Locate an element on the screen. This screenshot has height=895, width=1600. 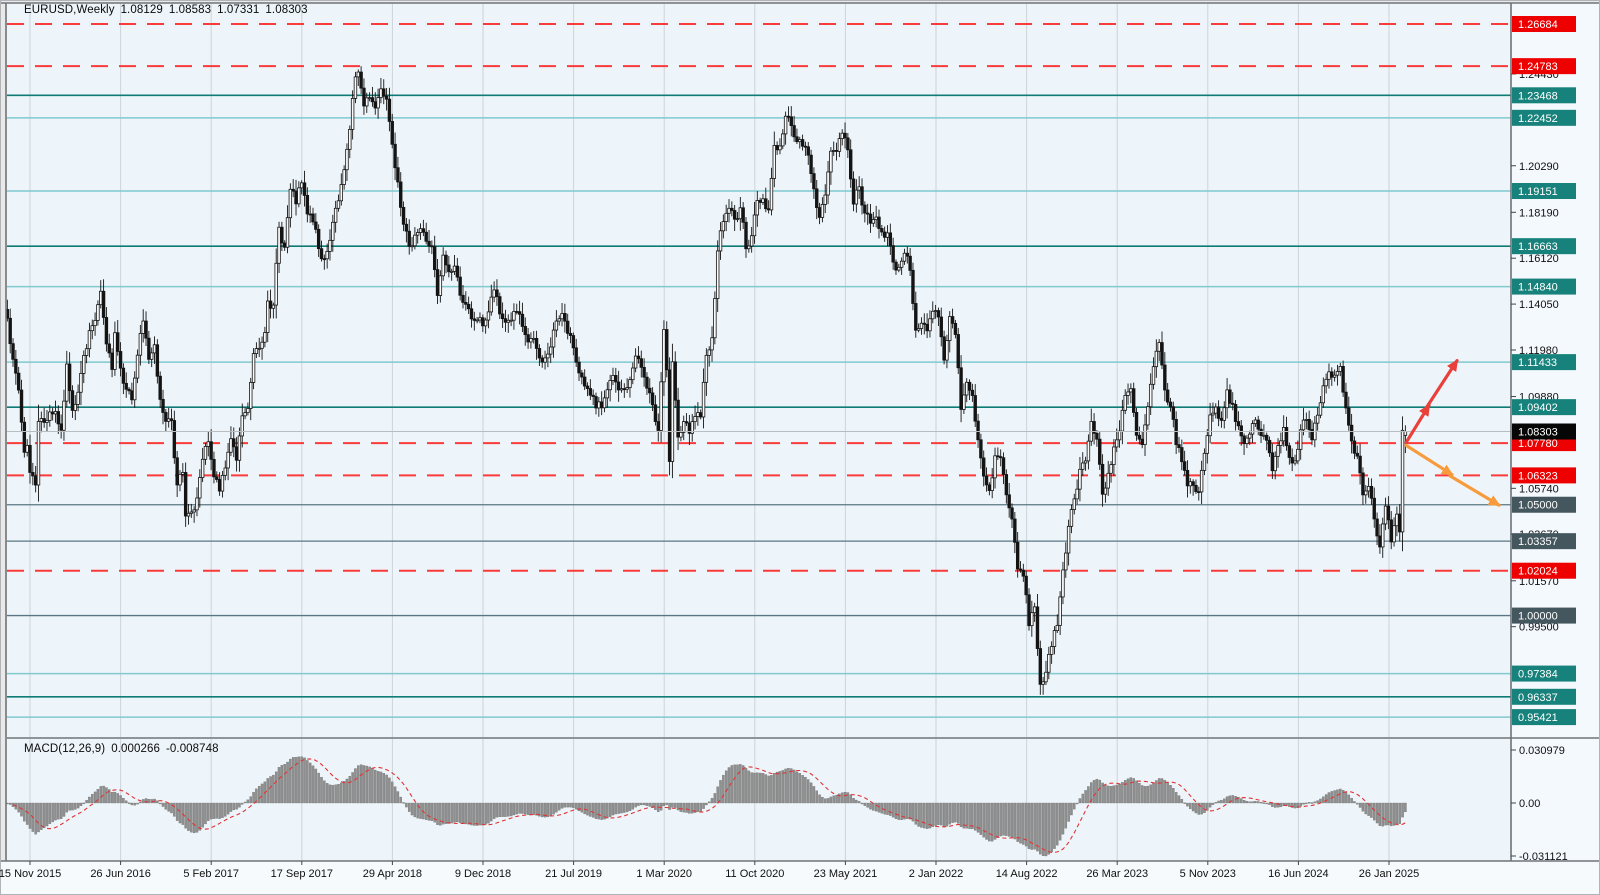
price-tick-label: 1.16120 is located at coordinates (1539, 259).